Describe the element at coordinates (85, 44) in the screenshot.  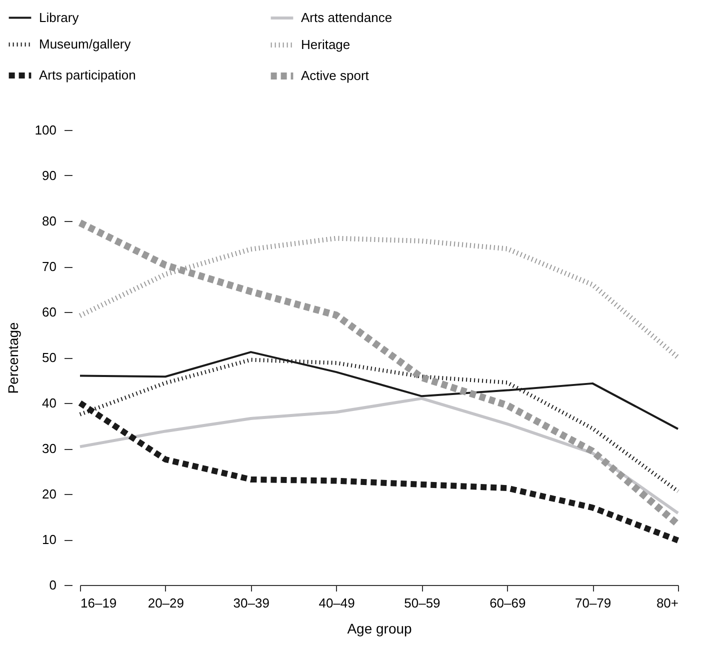
I see `legend-label: Museum/gallery` at that location.